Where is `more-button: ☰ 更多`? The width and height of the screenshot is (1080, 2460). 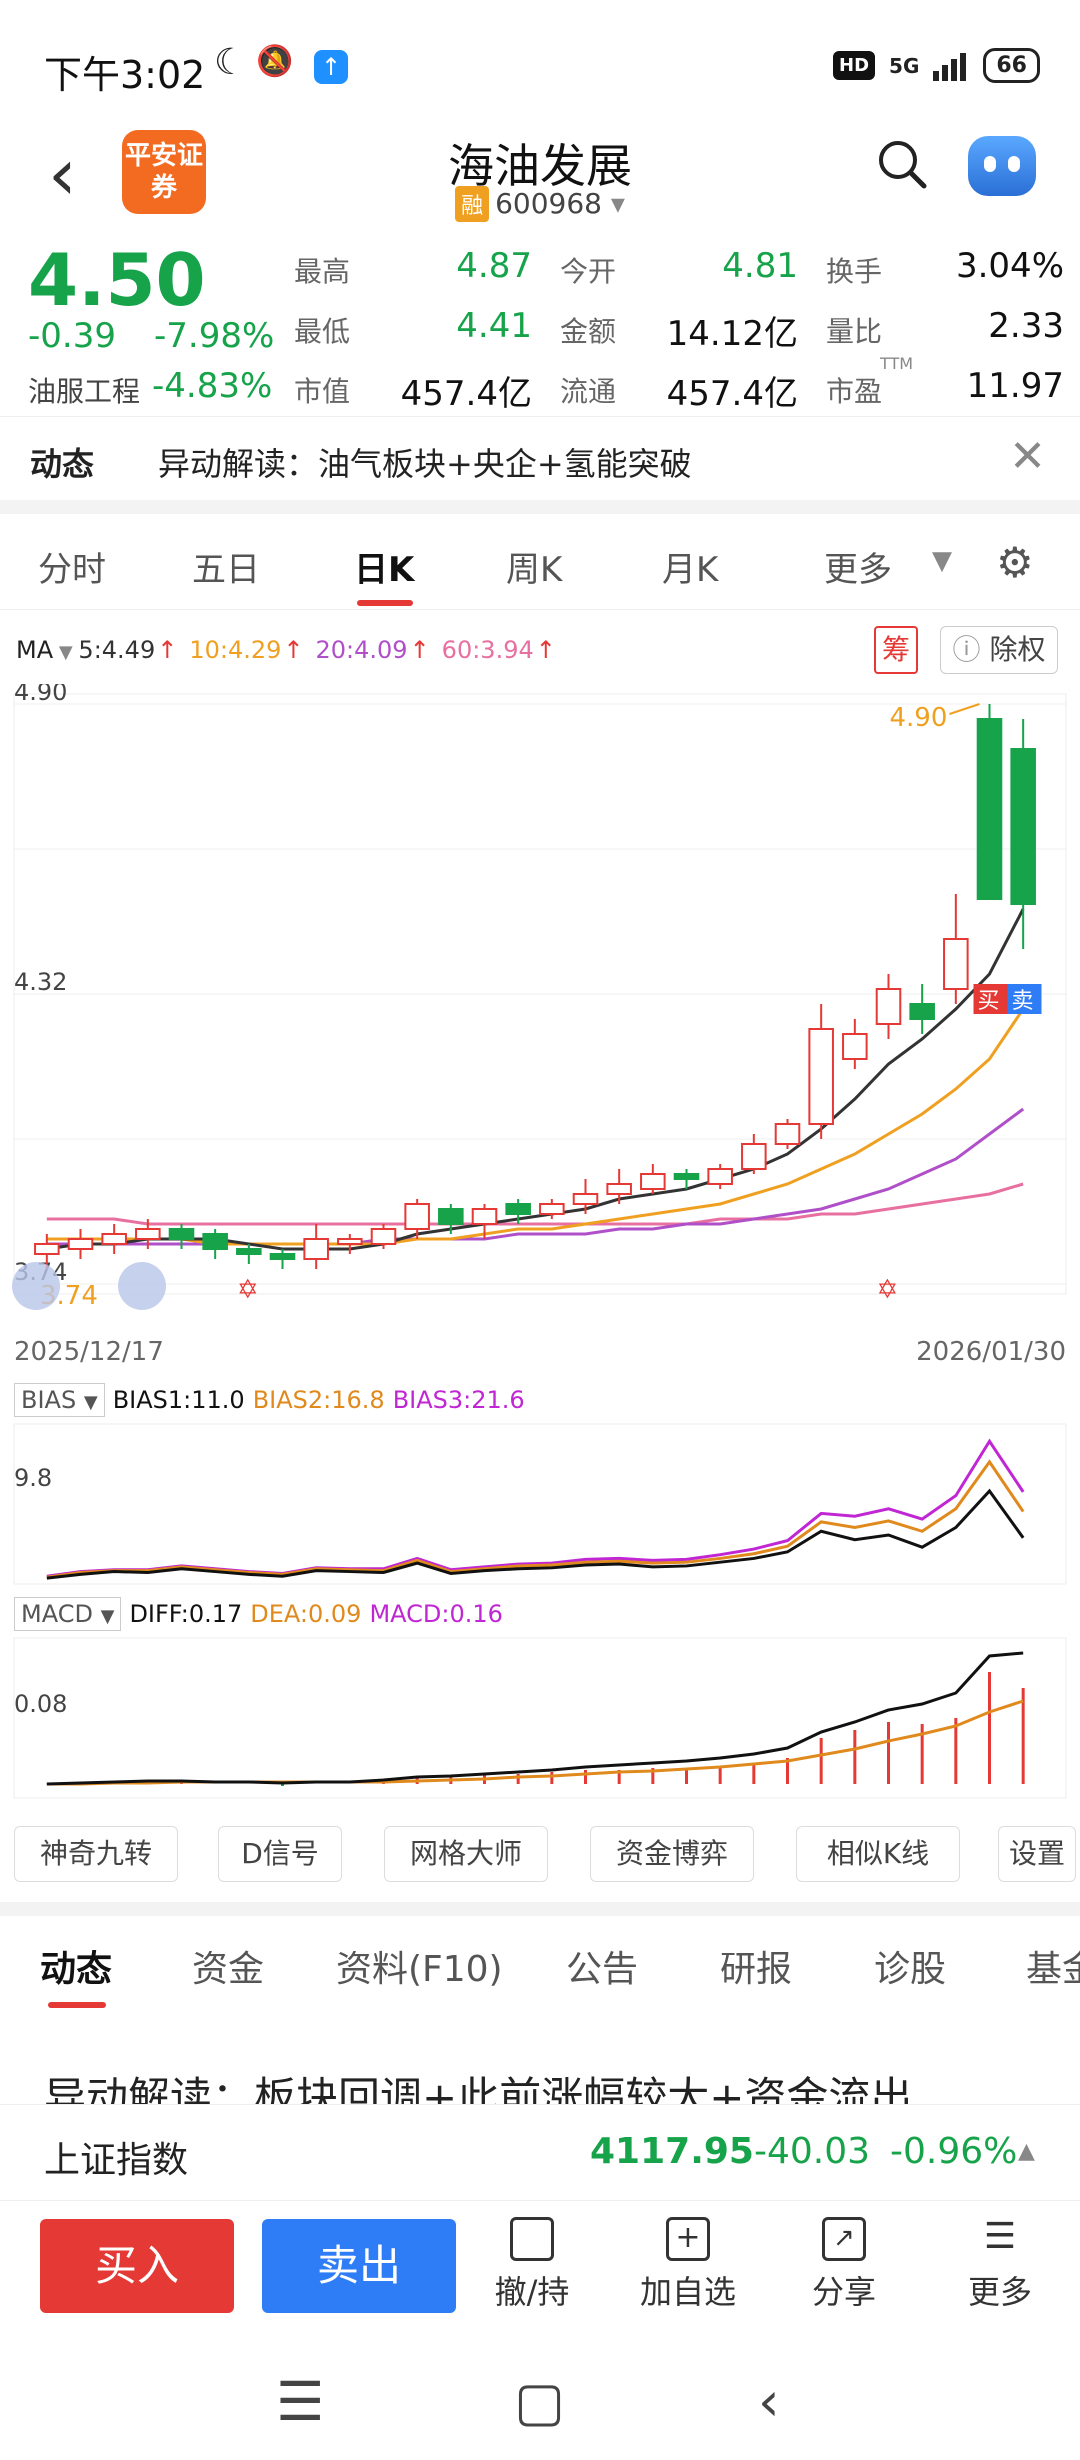 more-button: ☰ 更多 is located at coordinates (999, 2264).